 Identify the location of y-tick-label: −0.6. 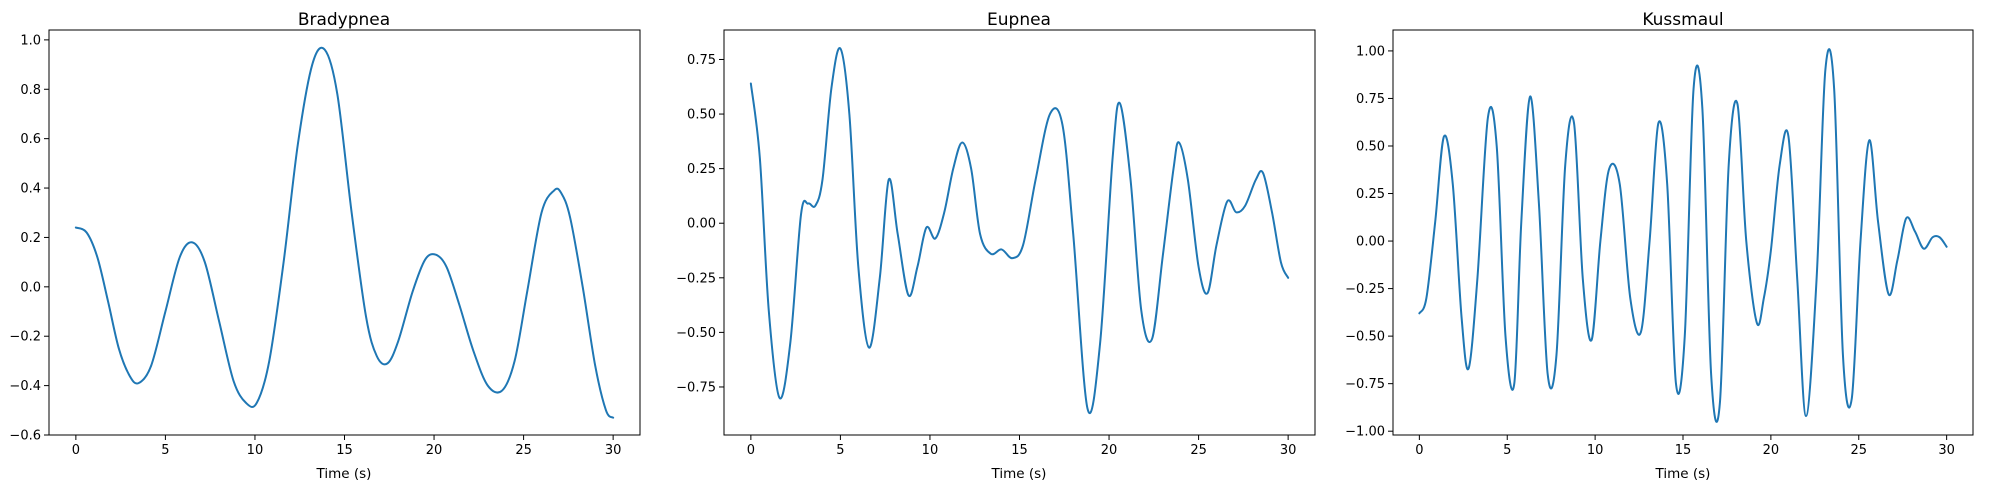
(25, 436).